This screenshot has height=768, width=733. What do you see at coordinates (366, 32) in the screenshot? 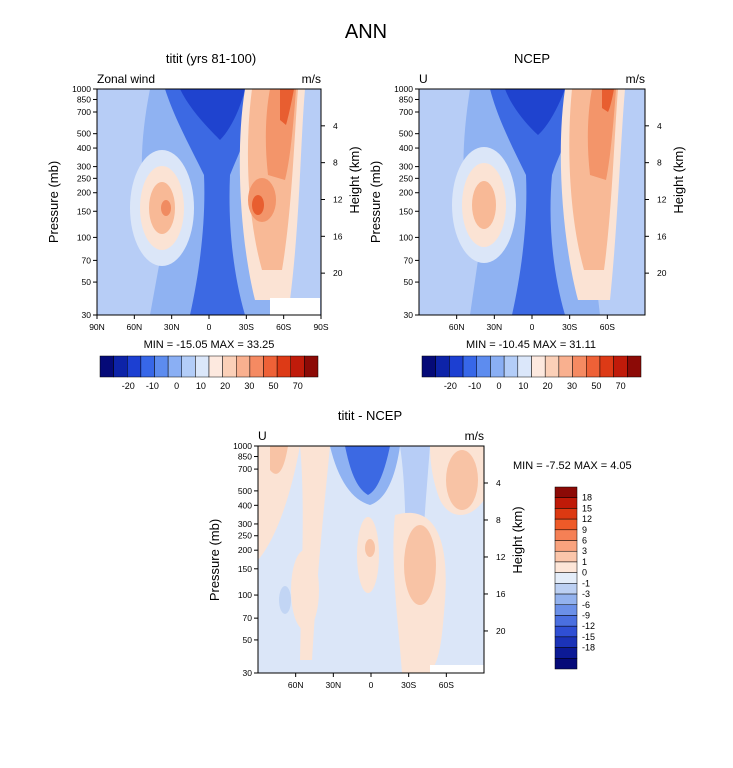
I see `figure-title: ANN` at bounding box center [366, 32].